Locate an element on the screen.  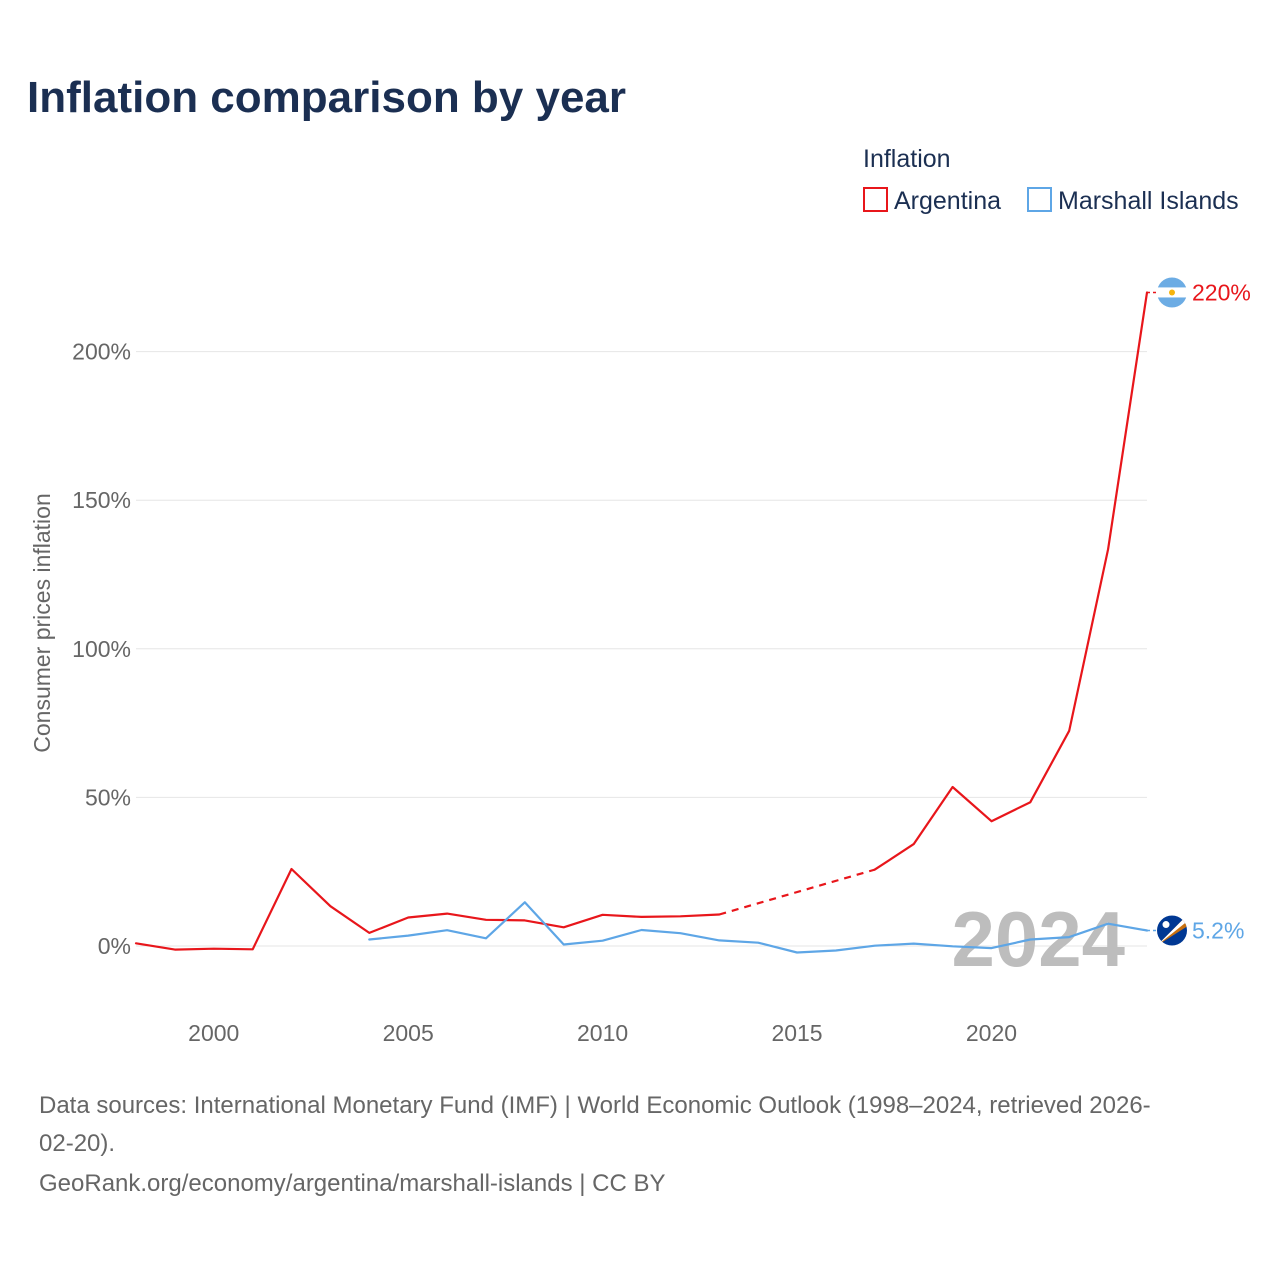
series-end-markers: 220% 5.2% is located at coordinates (1204, 611).